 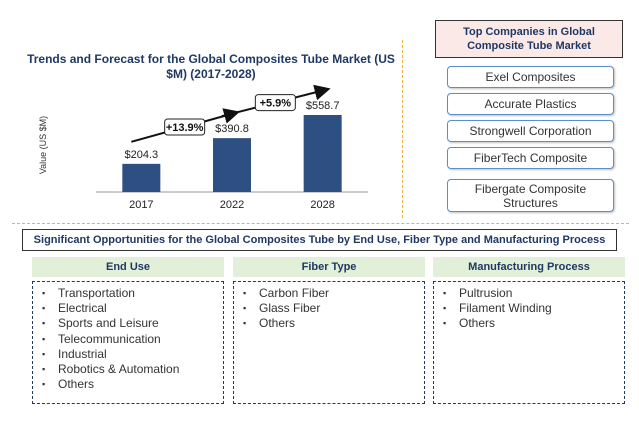 I want to click on growth-label-2: +5.9%, so click(x=276, y=104).